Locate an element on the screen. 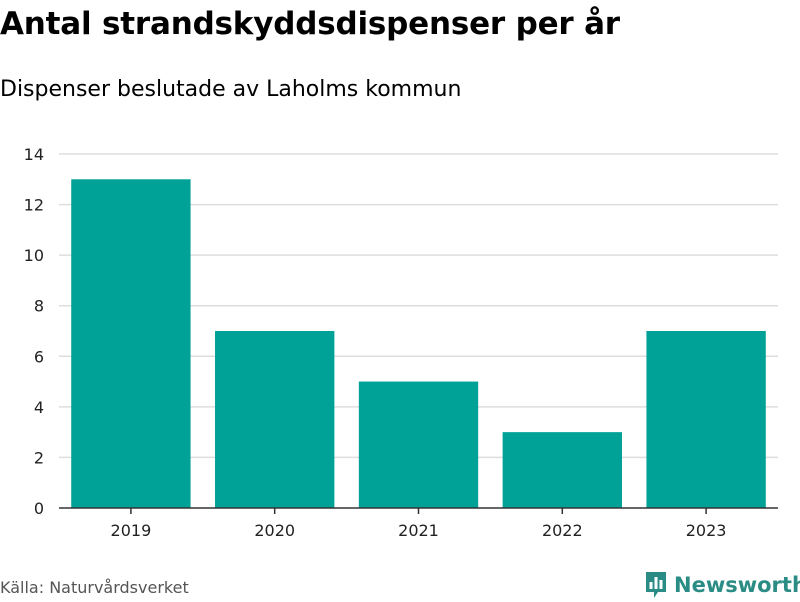 Image resolution: width=800 pixels, height=602 pixels. y-tick-label: 4 is located at coordinates (39, 407).